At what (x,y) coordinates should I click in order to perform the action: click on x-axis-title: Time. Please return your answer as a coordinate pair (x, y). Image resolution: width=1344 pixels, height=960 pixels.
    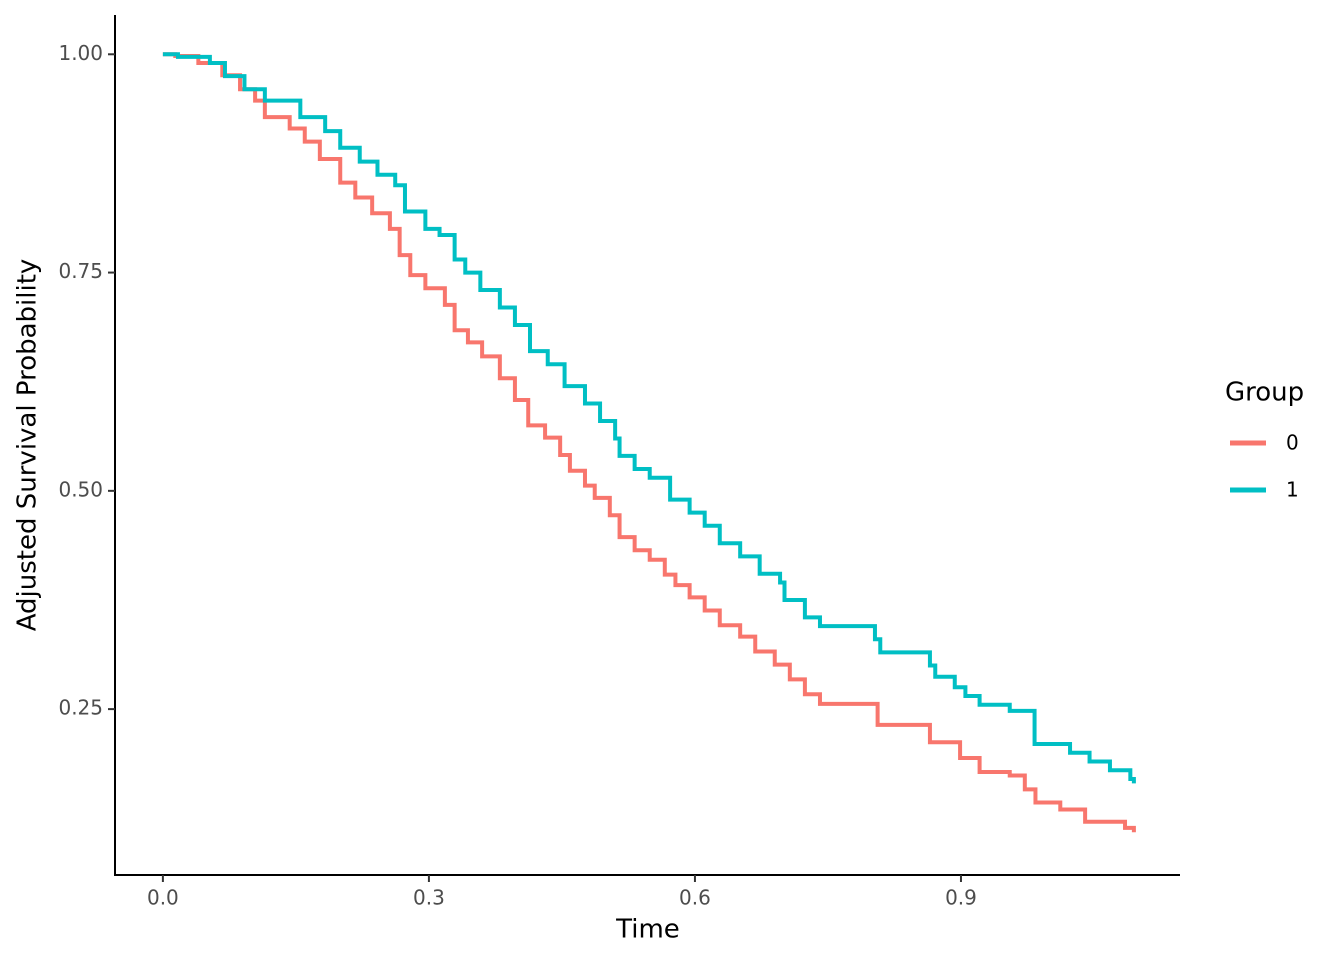
    Looking at the image, I should click on (647, 930).